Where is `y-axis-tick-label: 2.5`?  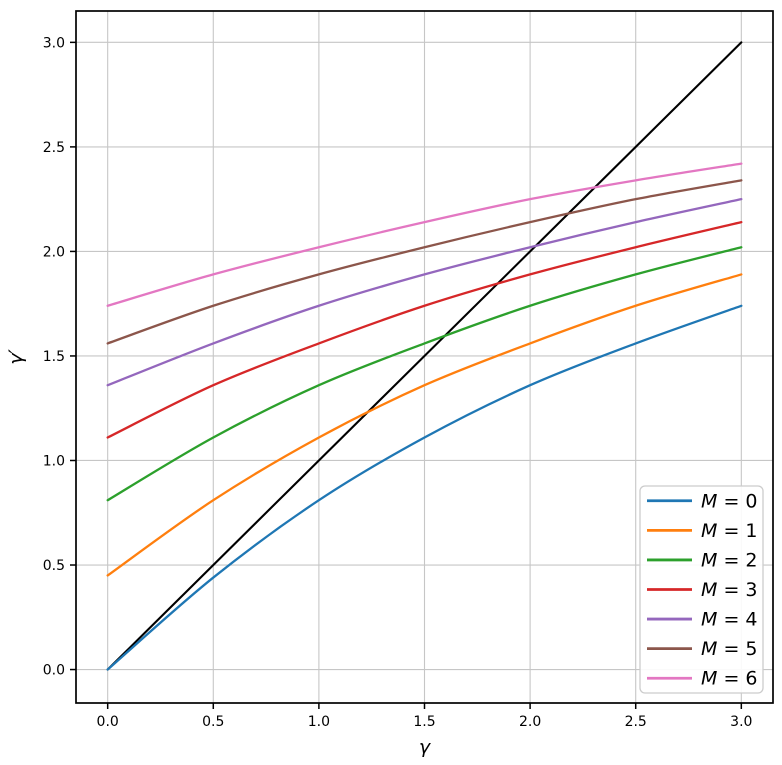 y-axis-tick-label: 2.5 is located at coordinates (54, 148).